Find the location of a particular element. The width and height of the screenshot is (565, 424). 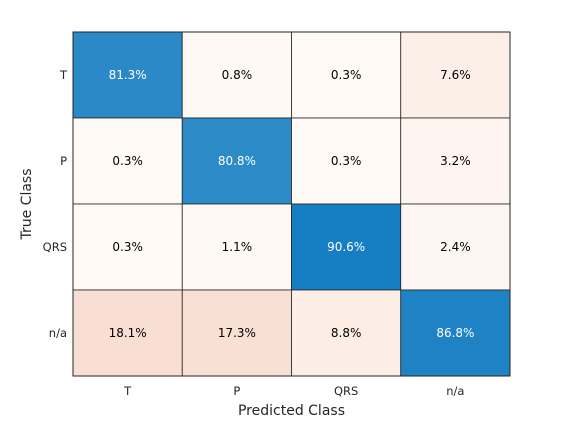

y-tick-label: n/a is located at coordinates (58, 333).